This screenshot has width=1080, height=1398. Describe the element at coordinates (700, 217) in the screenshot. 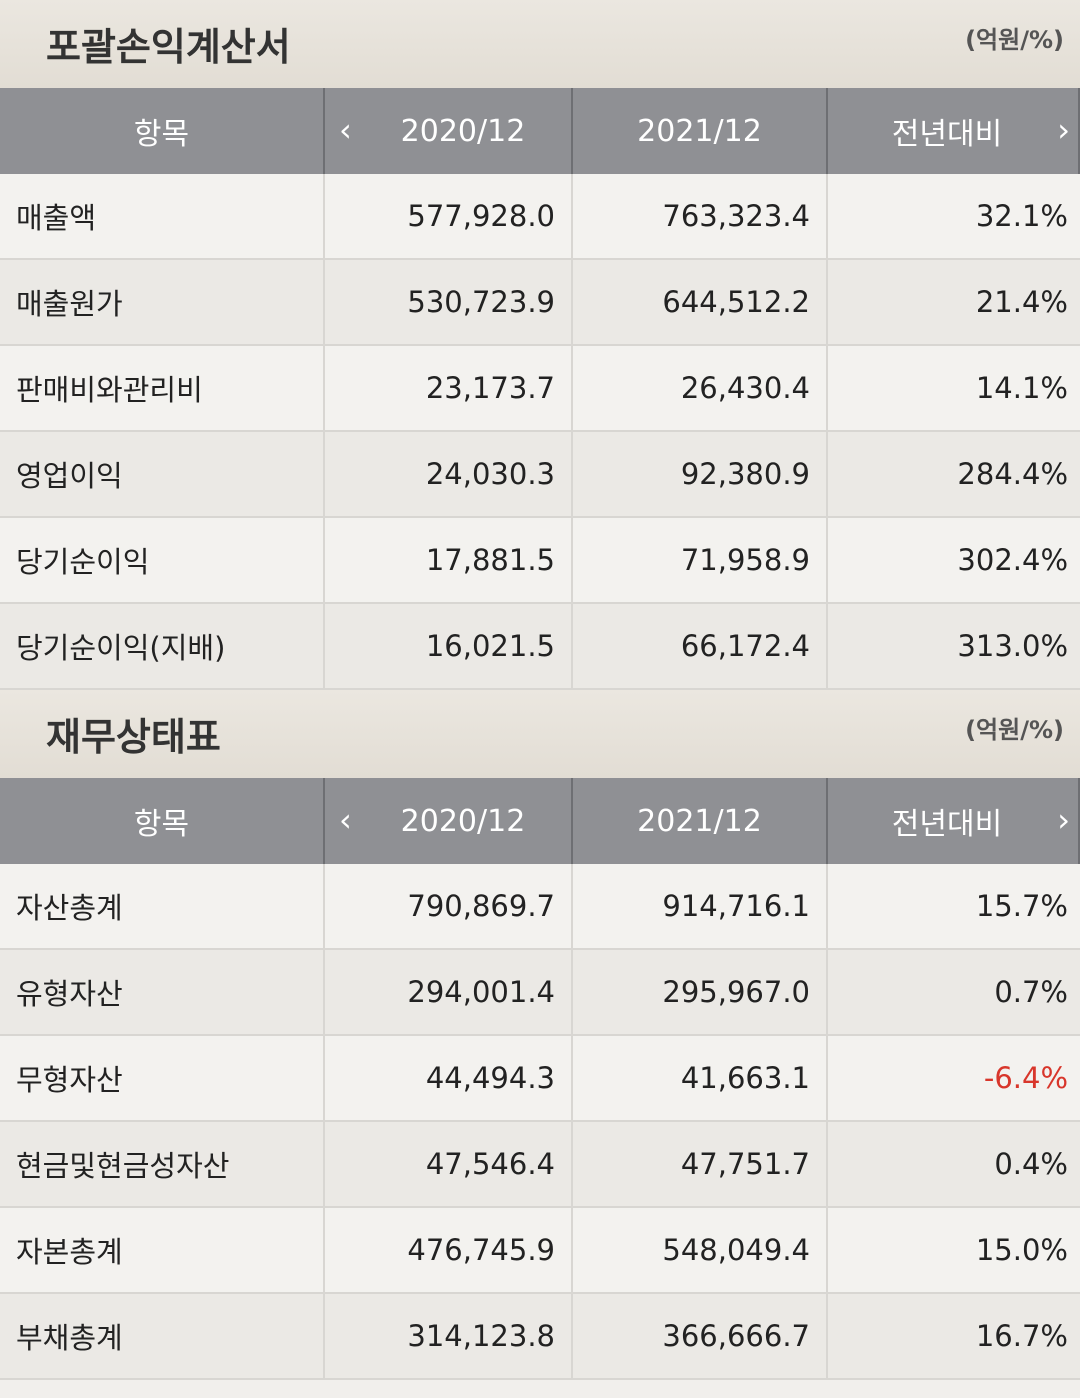

I see `row-value-2021: 763,323.4` at that location.